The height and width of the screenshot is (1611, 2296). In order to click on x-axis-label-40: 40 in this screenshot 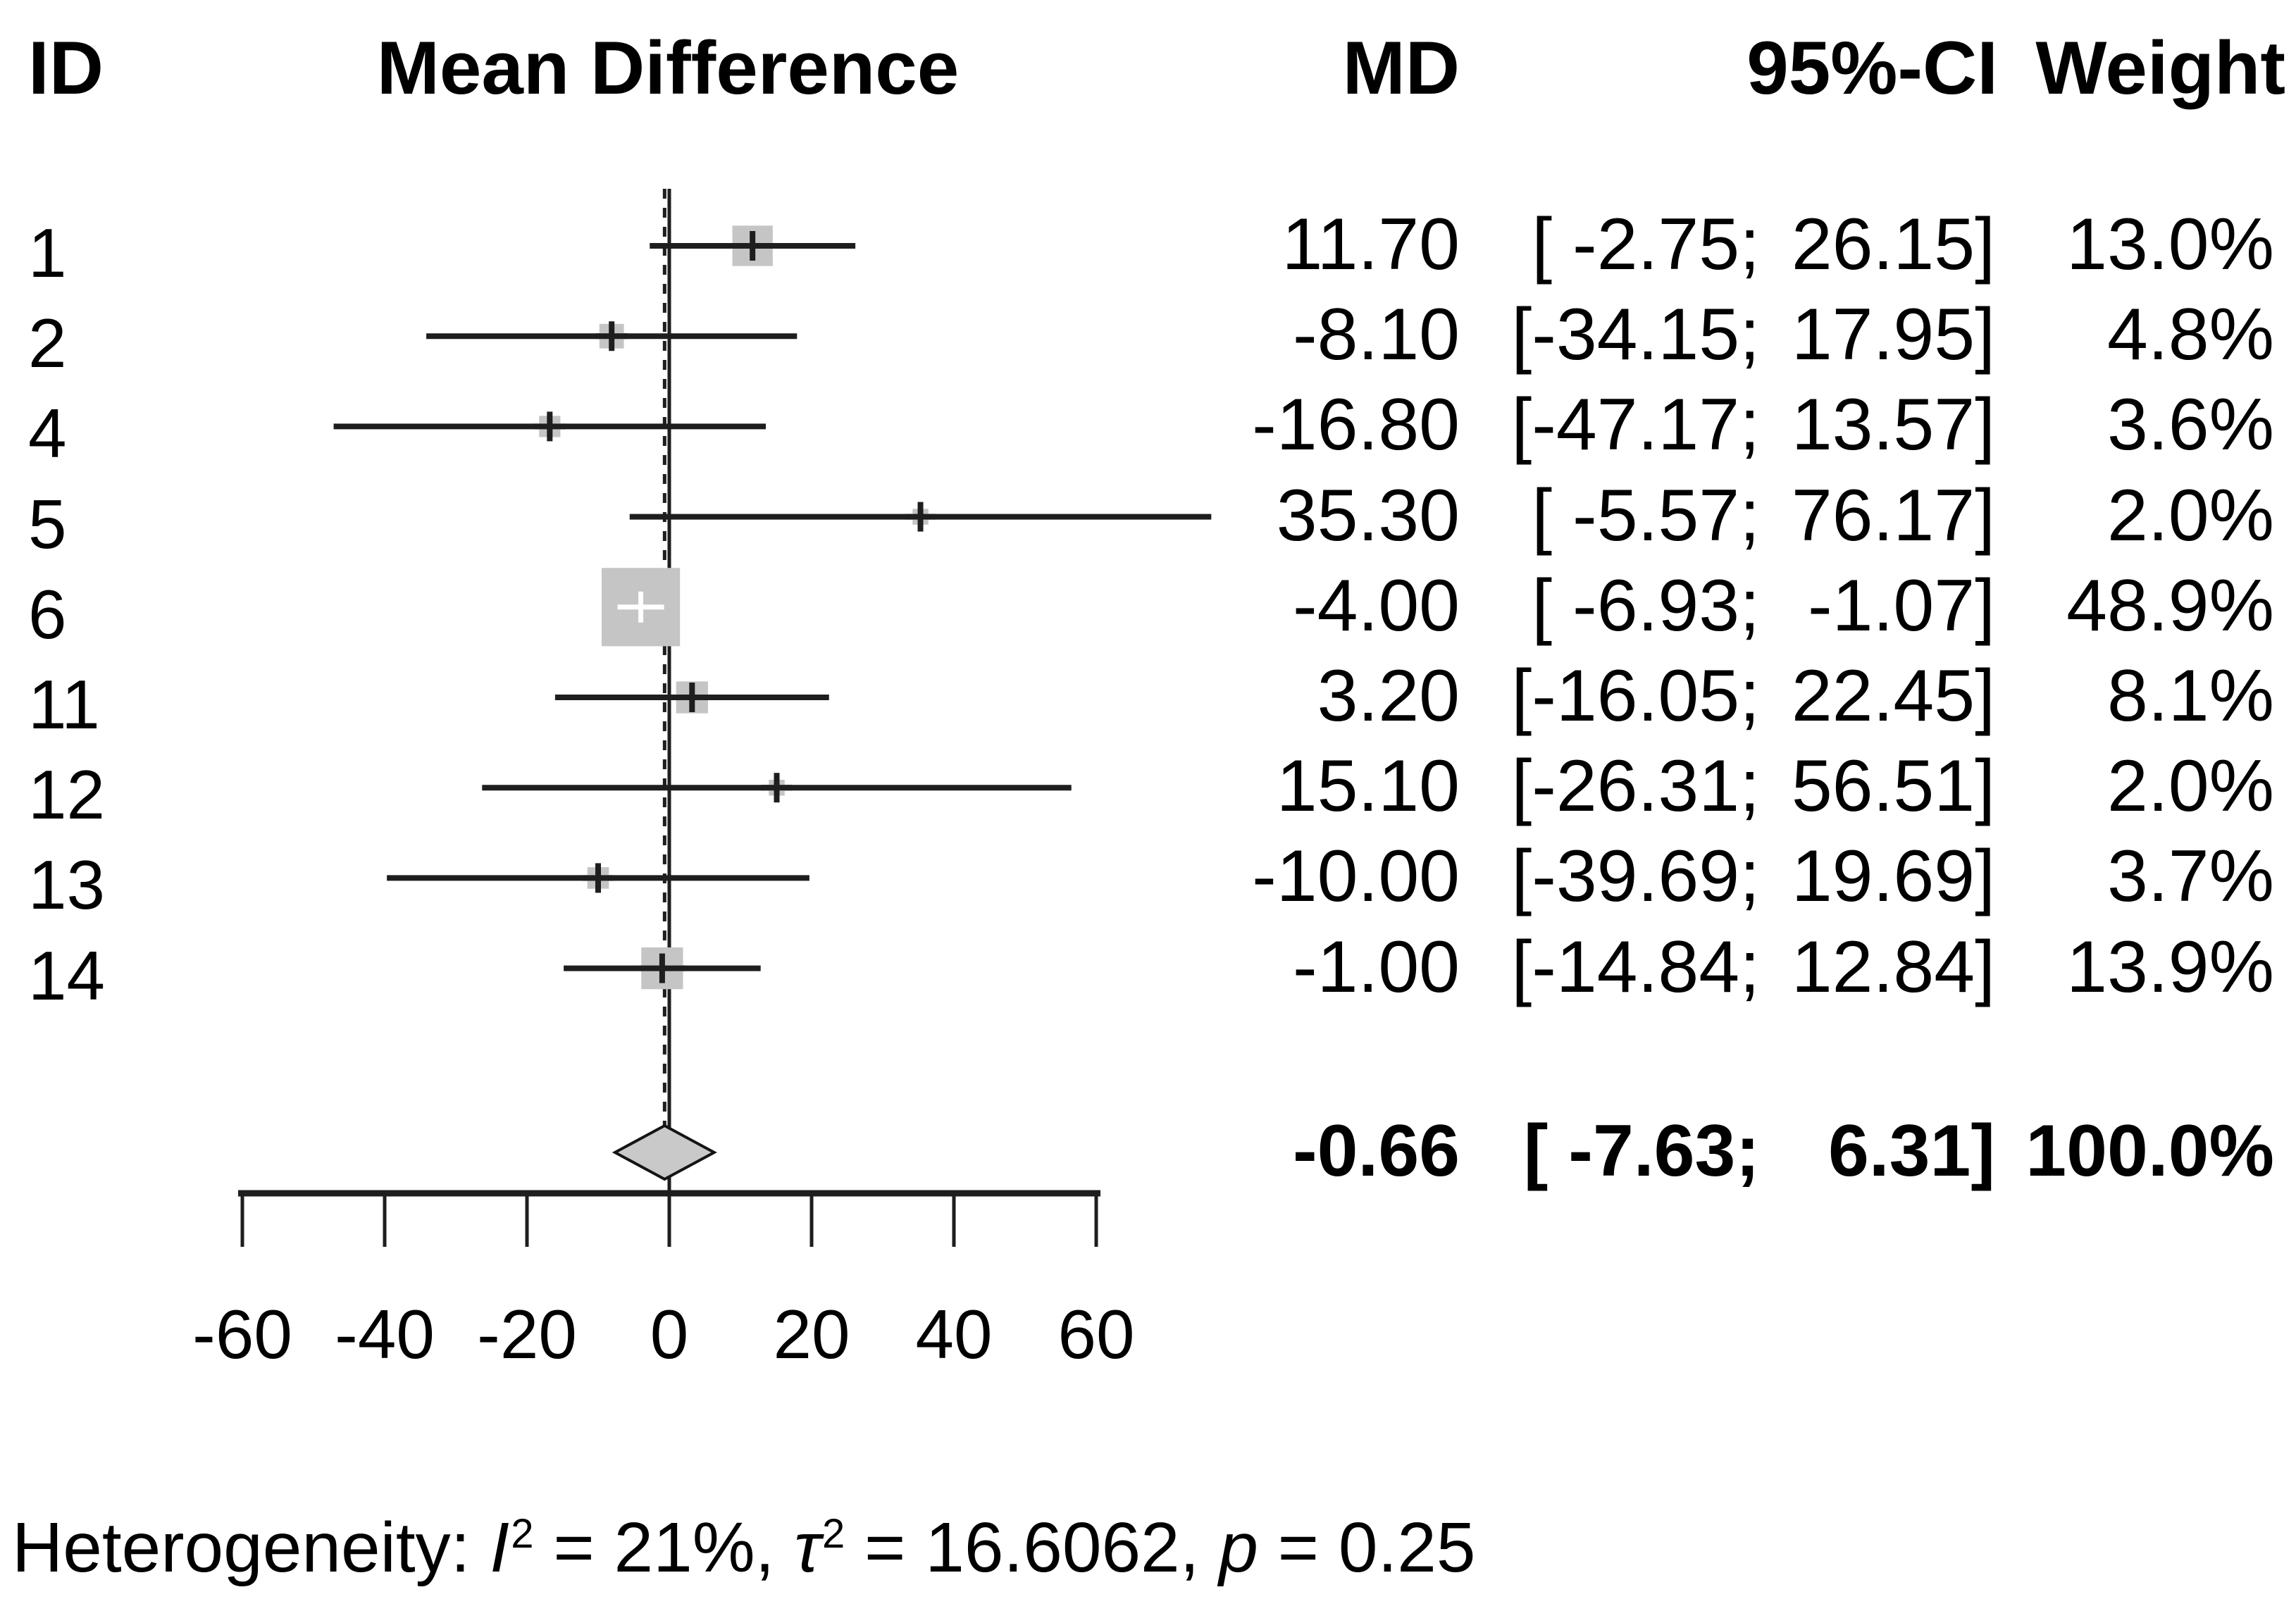, I will do `click(954, 1334)`.